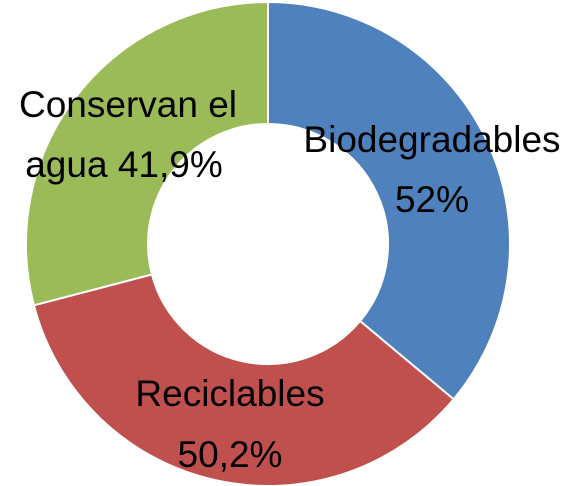 The height and width of the screenshot is (486, 583). I want to click on label-biodegradables-value: 52%, so click(432, 199).